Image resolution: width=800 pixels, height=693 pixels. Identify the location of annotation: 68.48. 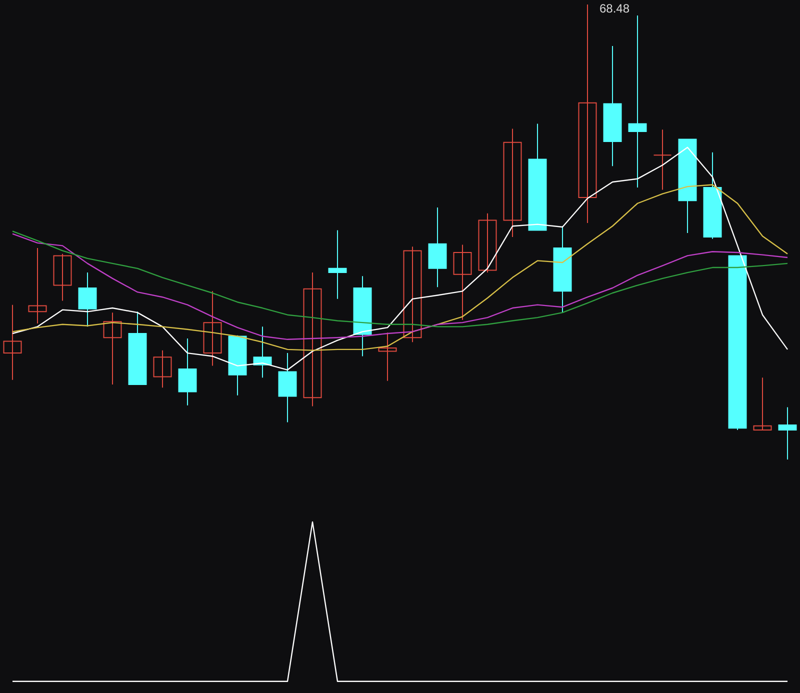
(615, 9).